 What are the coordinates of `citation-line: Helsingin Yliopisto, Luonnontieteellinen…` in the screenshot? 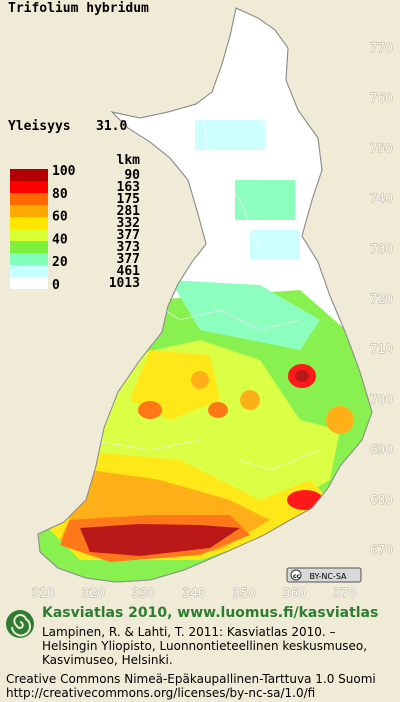 It's located at (204, 646).